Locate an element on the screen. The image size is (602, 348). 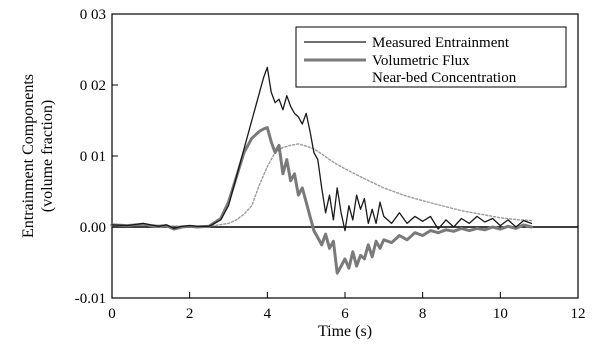
x-tick-label: 2 is located at coordinates (190, 314).